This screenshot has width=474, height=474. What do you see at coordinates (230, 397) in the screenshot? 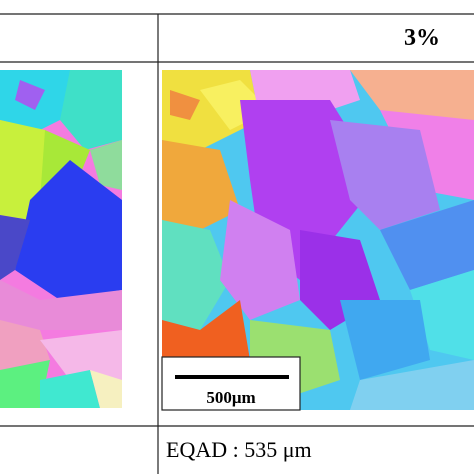
I see `scale-bar-label: 500μm` at bounding box center [230, 397].